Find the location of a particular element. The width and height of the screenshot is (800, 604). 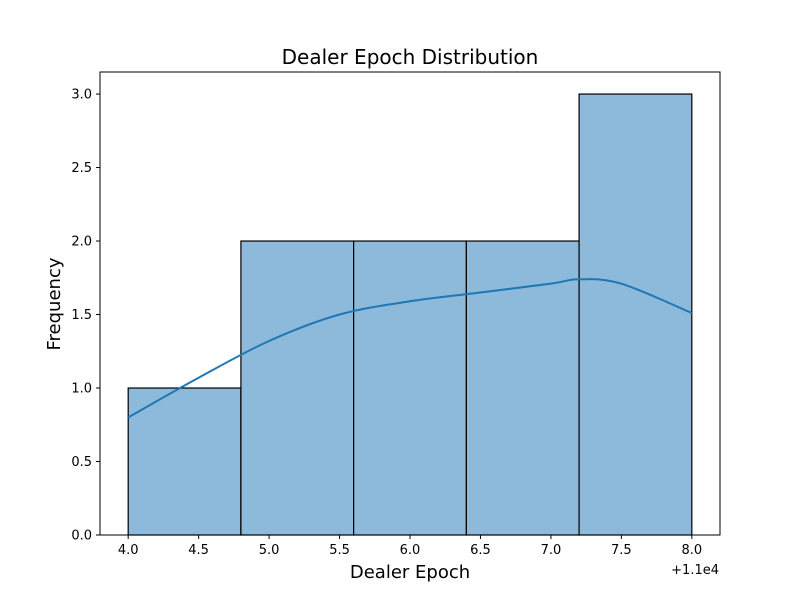

y-tick-label: 0.0 is located at coordinates (81, 536).